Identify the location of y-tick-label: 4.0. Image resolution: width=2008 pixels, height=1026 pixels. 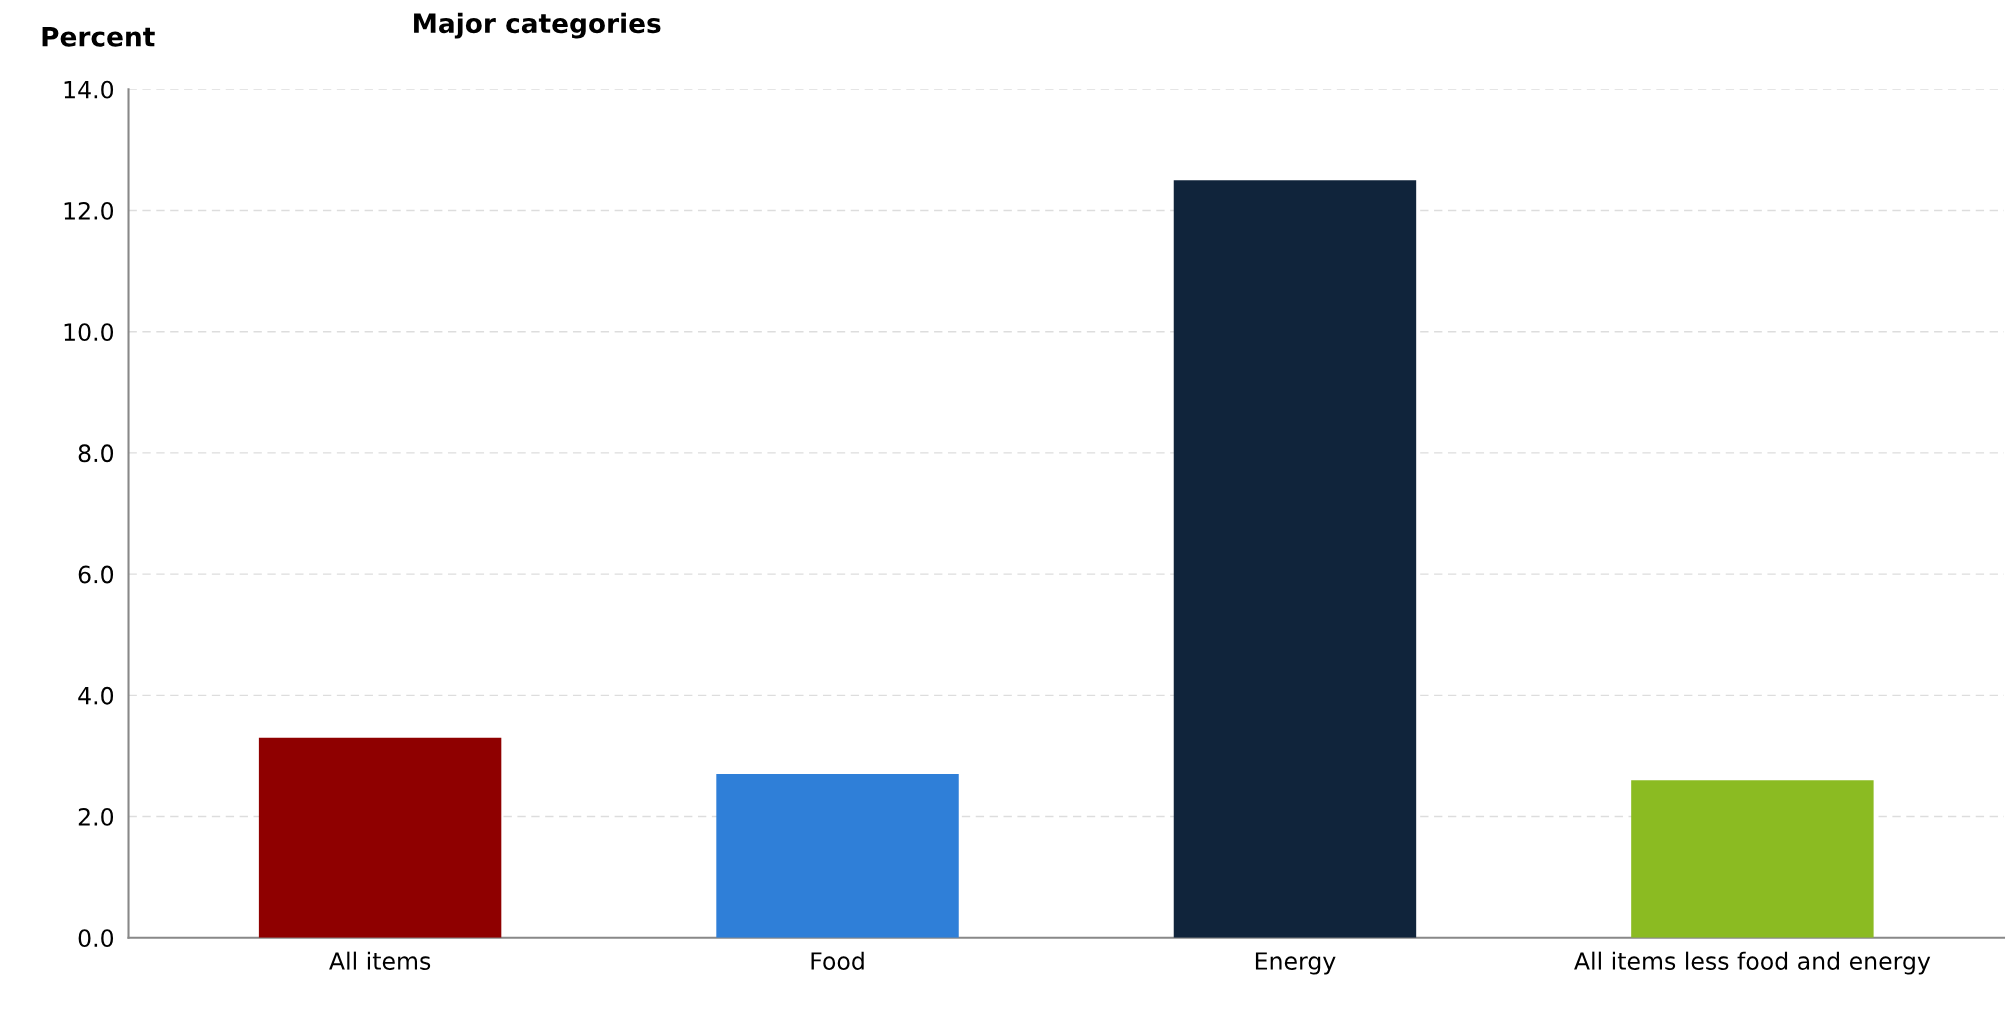
(96, 695).